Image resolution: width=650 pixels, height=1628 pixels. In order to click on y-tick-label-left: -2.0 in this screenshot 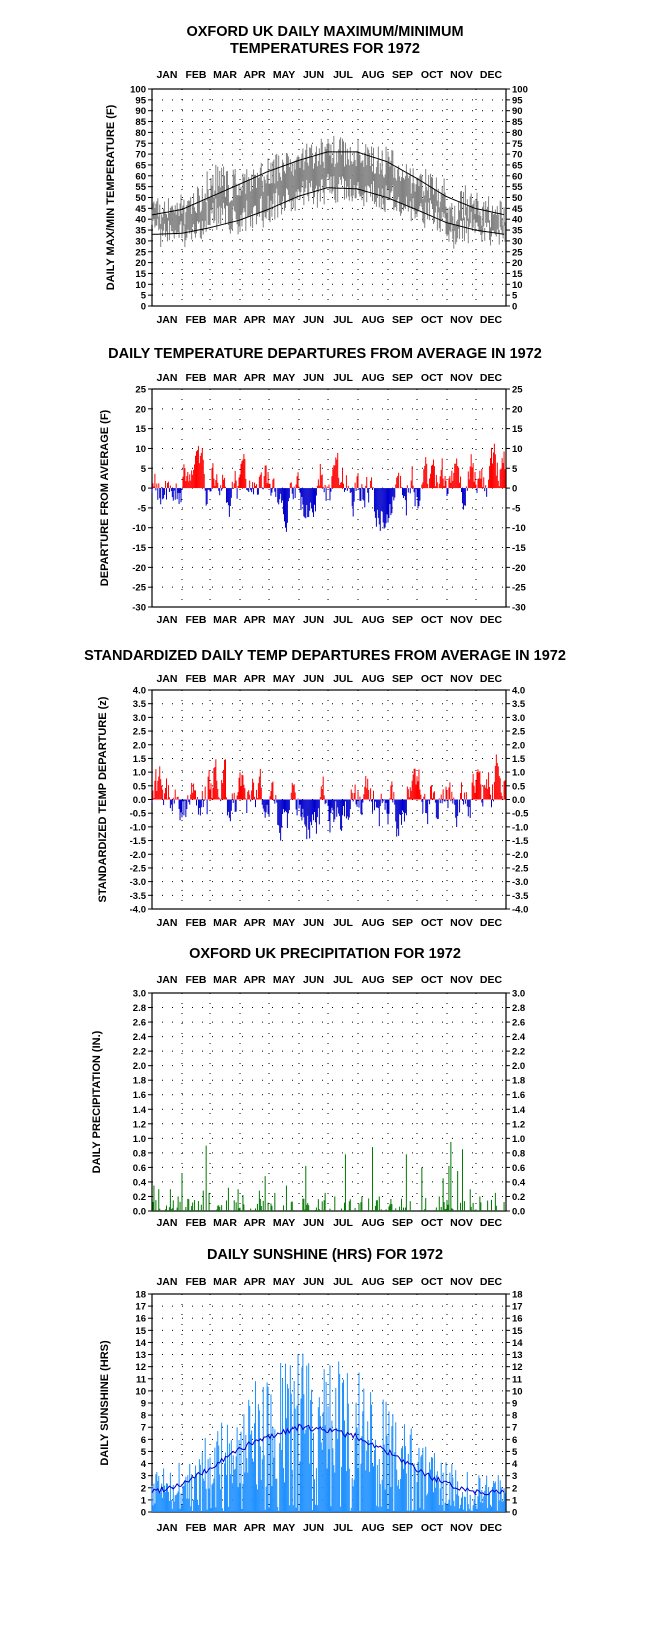, I will do `click(138, 855)`.